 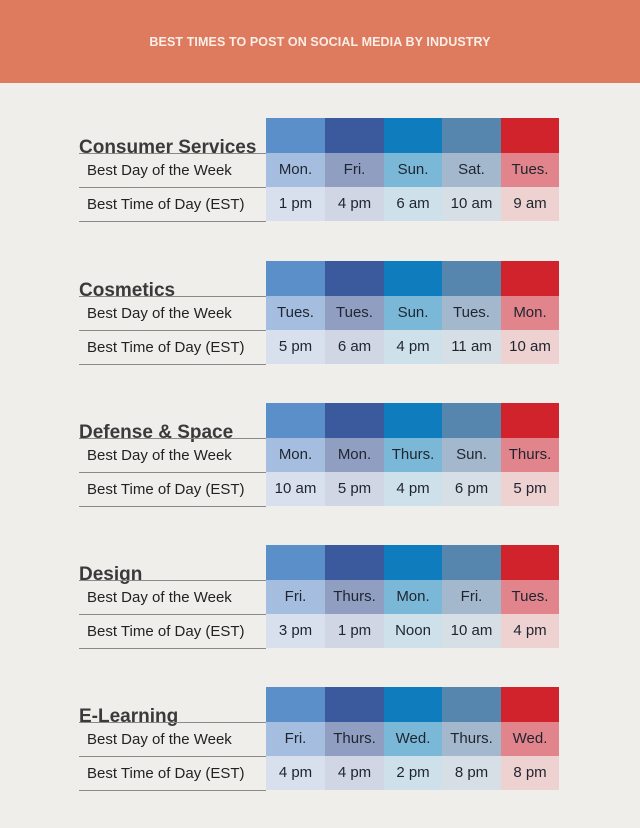 What do you see at coordinates (156, 432) in the screenshot?
I see `industry-title: Defense & Space` at bounding box center [156, 432].